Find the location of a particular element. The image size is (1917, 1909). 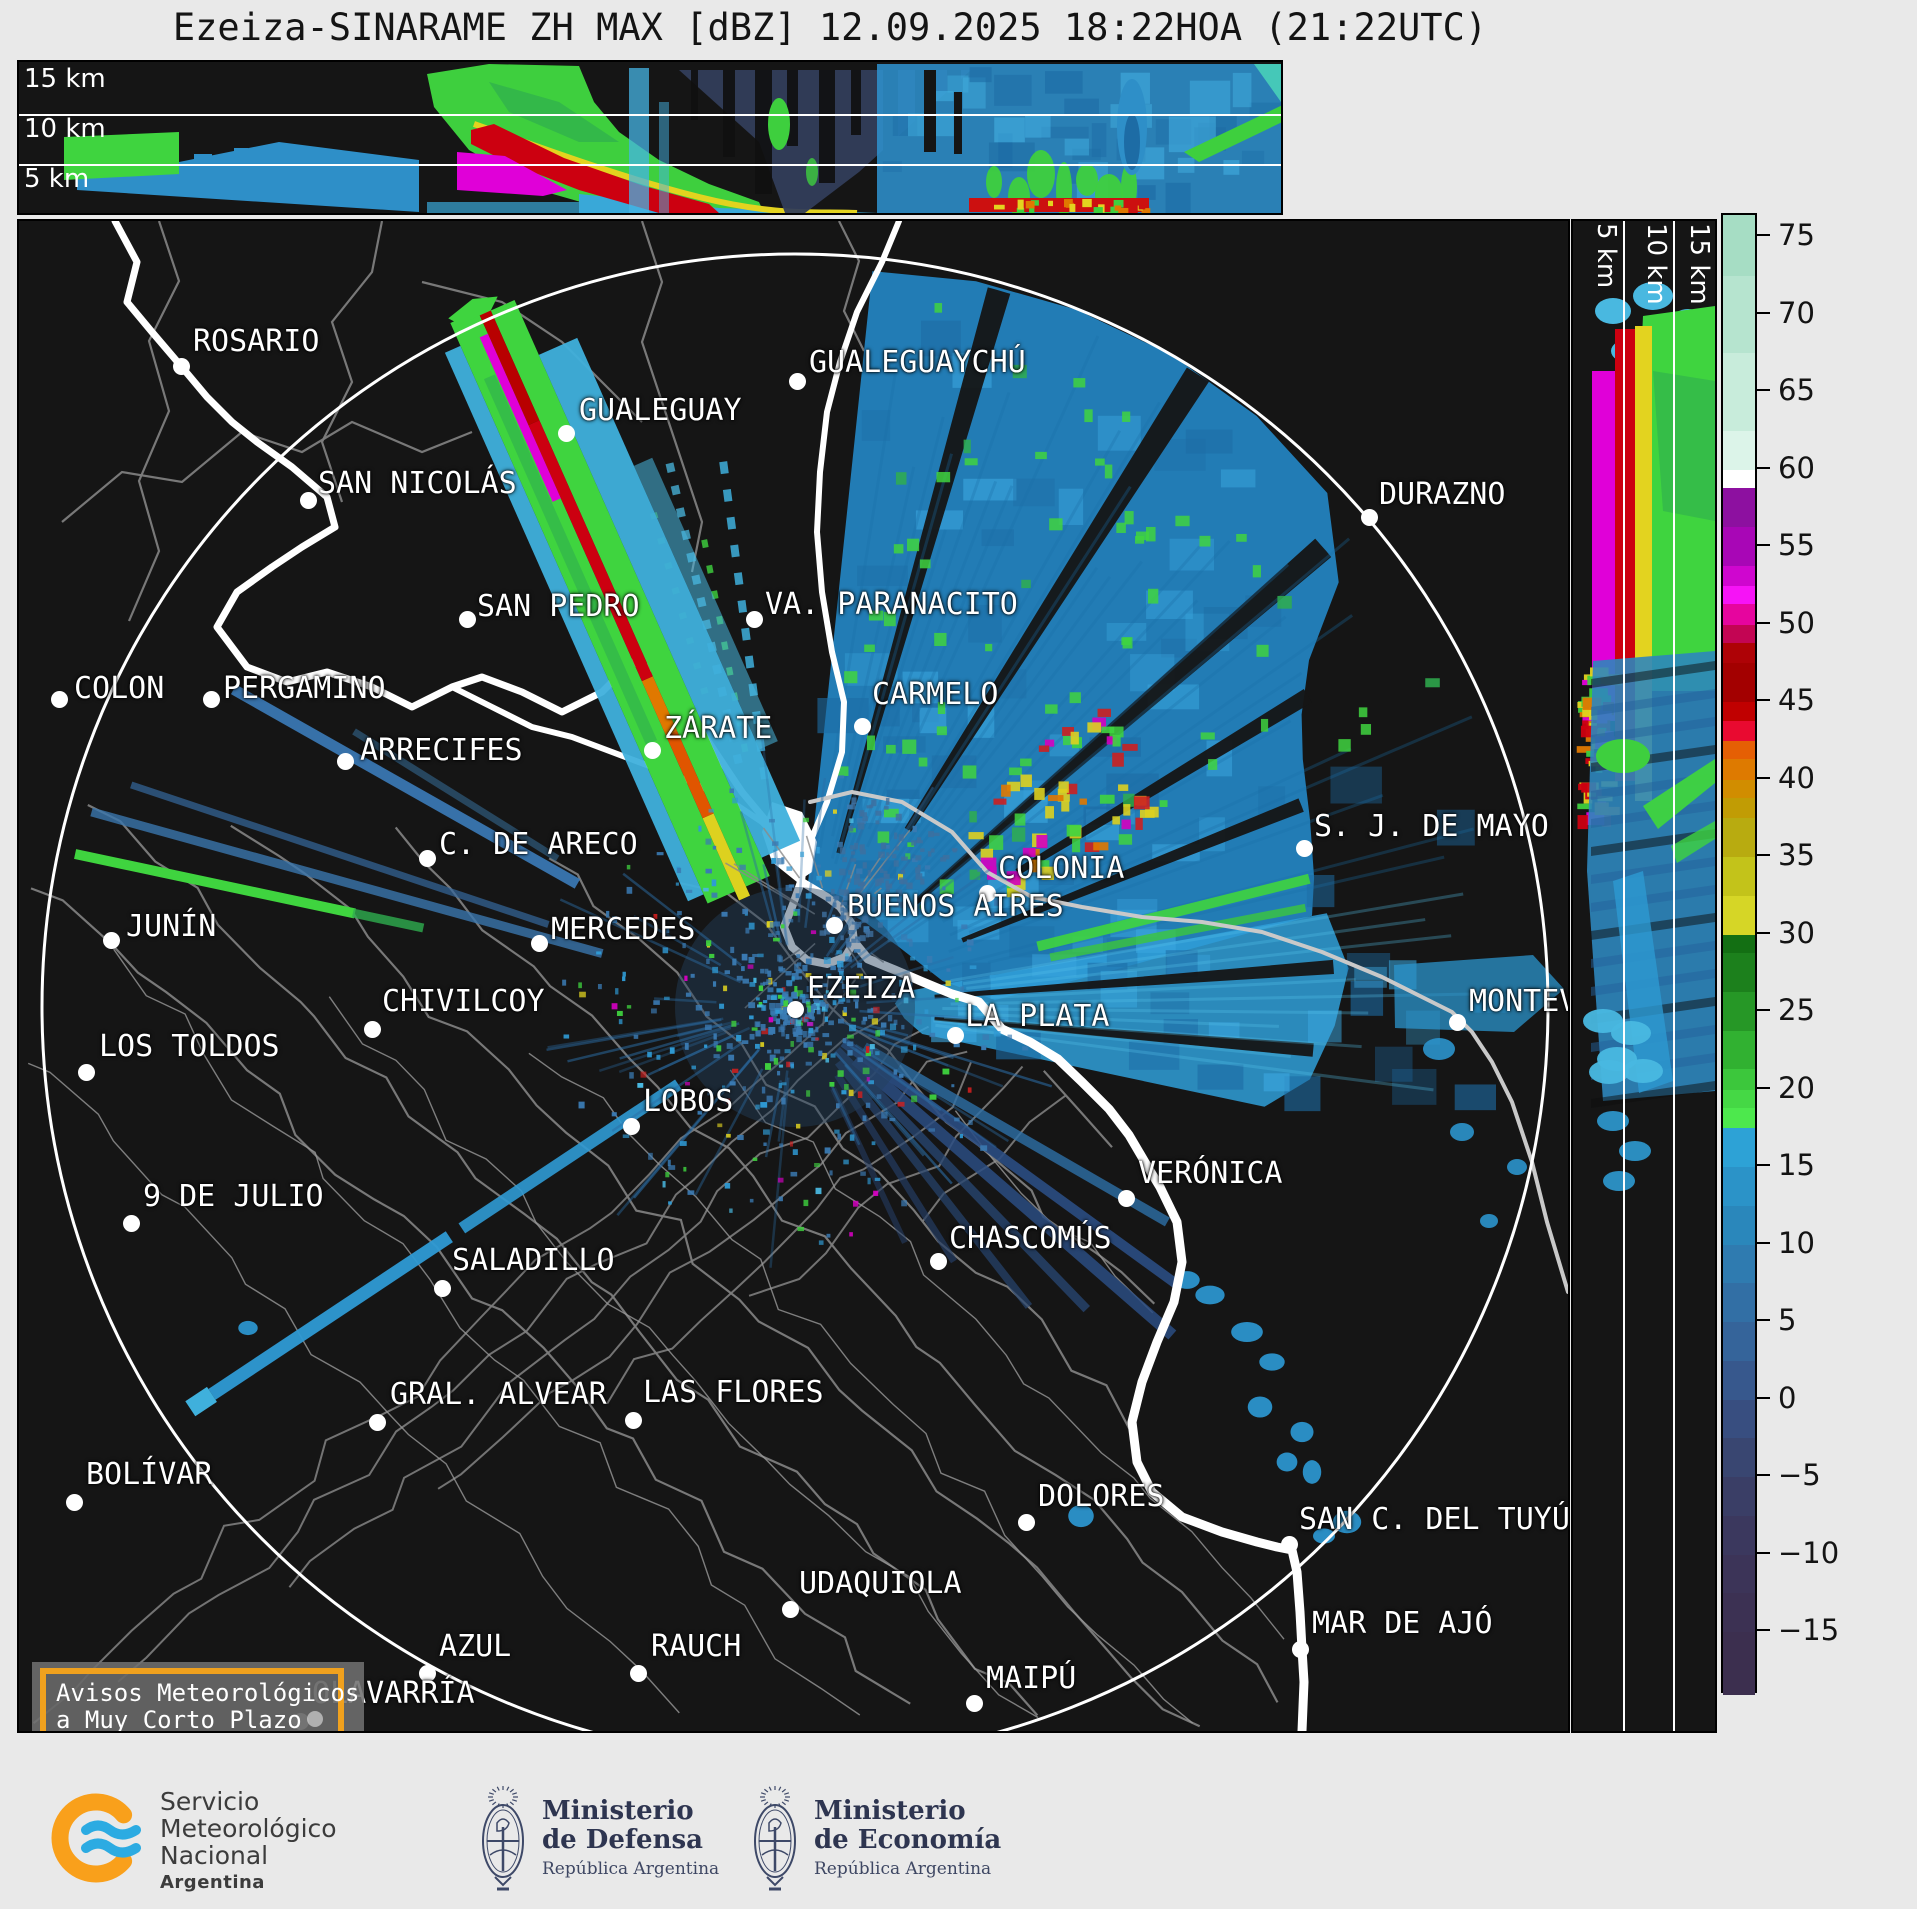

height-line-10km-side is located at coordinates (1674, 976).